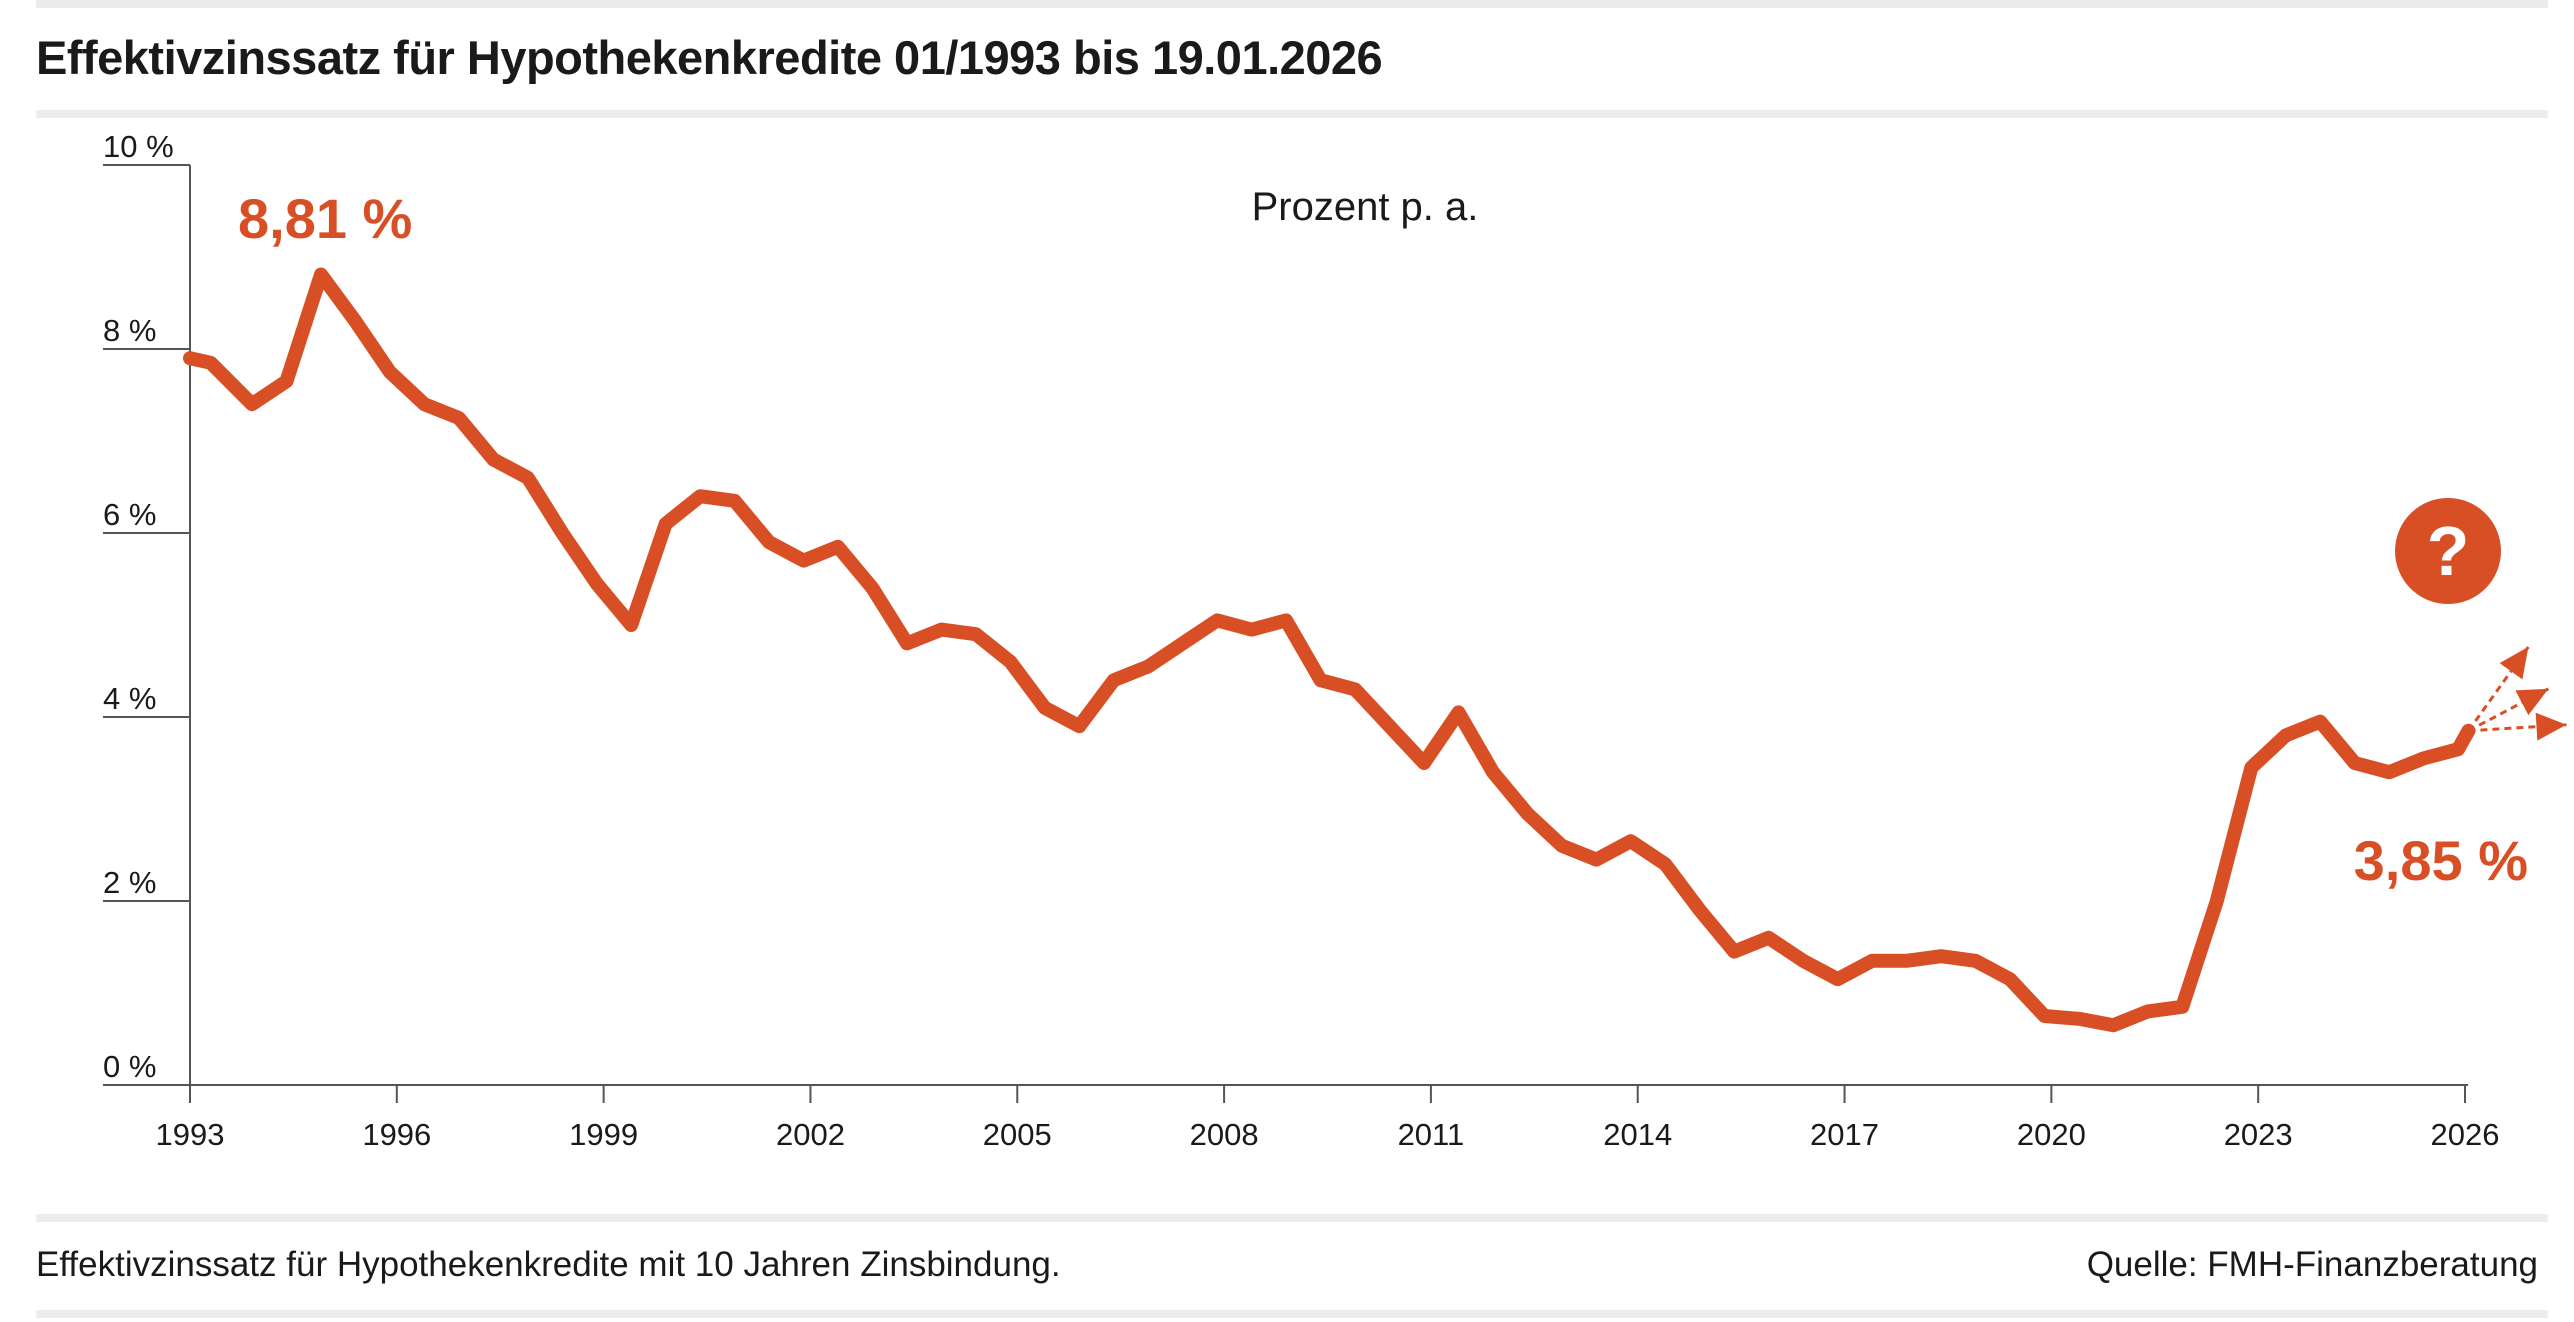 Image resolution: width=2574 pixels, height=1322 pixels. What do you see at coordinates (190, 1134) in the screenshot?
I see `x-tick-label: 1993` at bounding box center [190, 1134].